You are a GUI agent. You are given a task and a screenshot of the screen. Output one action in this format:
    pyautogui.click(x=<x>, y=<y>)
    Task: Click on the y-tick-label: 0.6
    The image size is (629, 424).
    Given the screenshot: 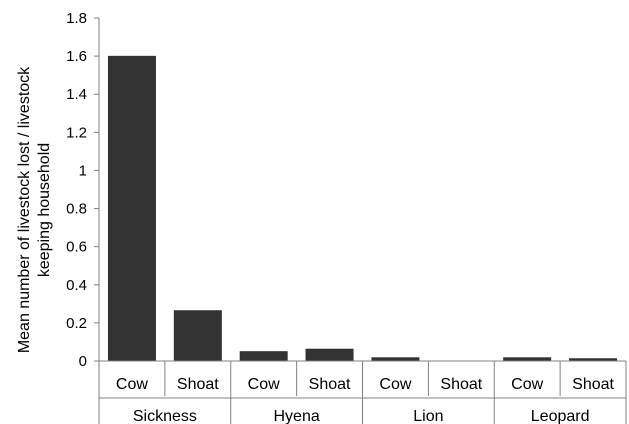 What is the action you would take?
    pyautogui.click(x=76, y=247)
    